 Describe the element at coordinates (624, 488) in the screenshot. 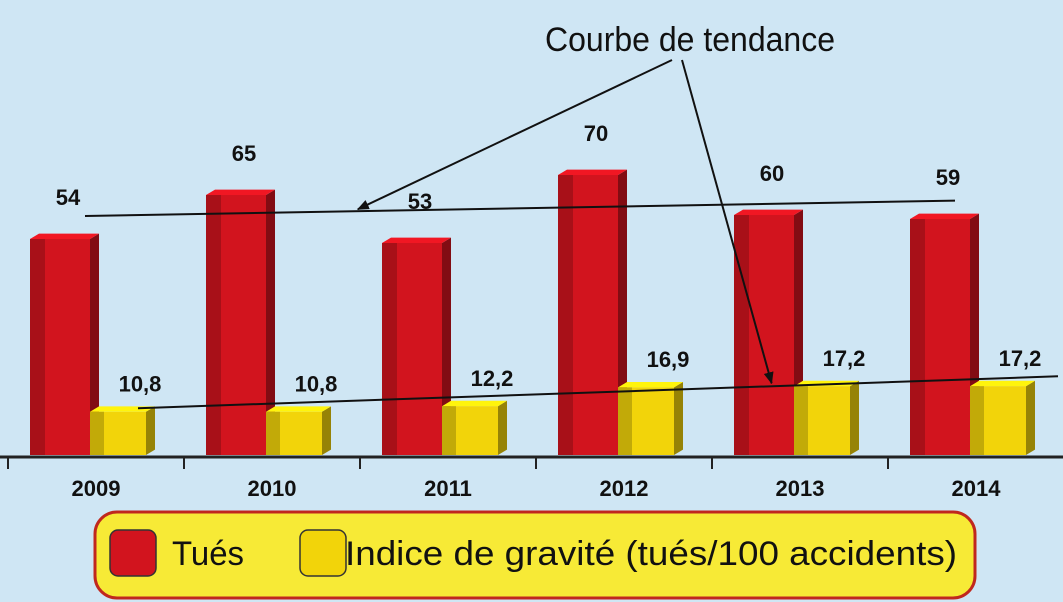

I see `x-tick-label: 2012` at that location.